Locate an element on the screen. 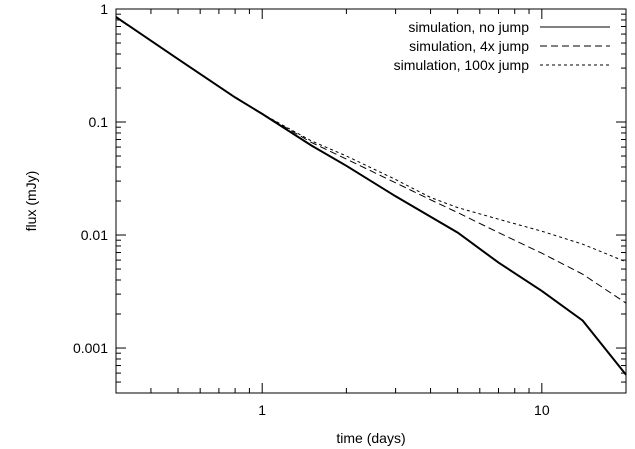 The image size is (635, 449). y-tick-label: 0.001 is located at coordinates (90, 348).